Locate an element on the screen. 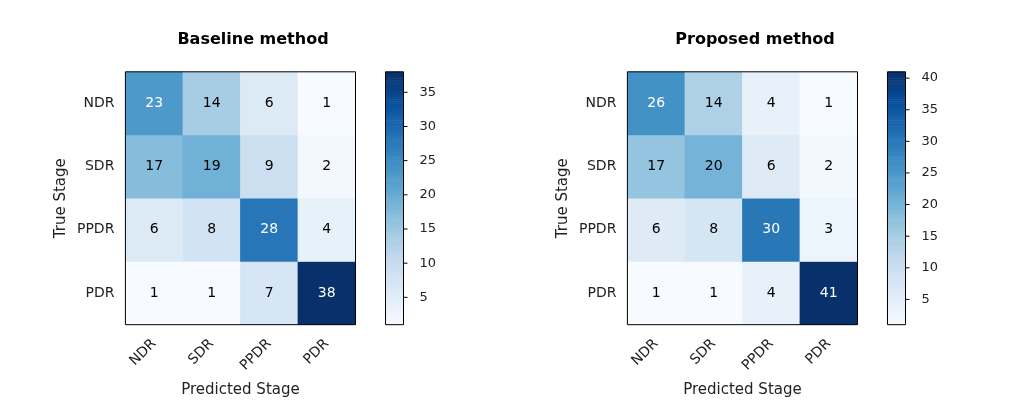 The image size is (1019, 413). data-label: 38 is located at coordinates (326, 291).